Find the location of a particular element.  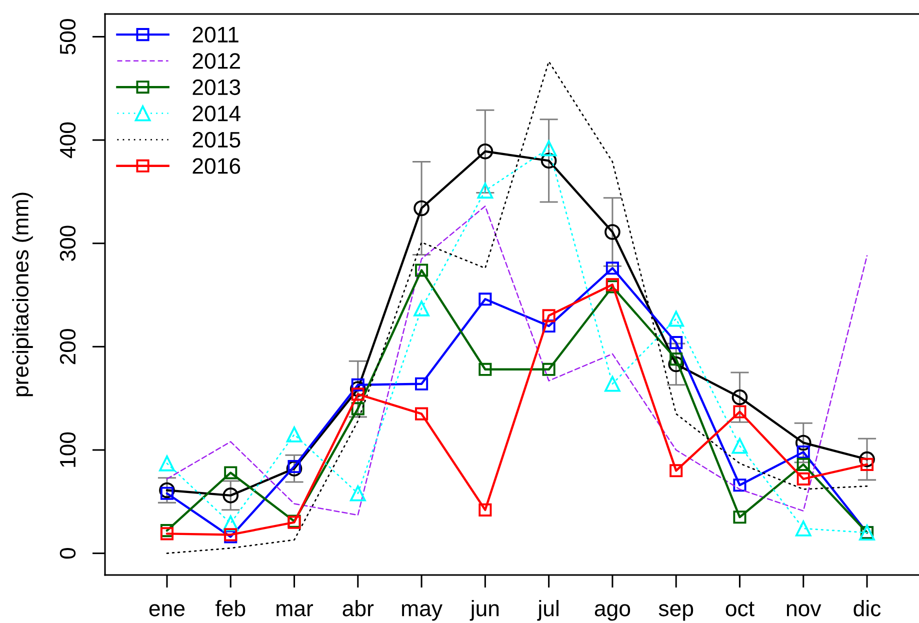

legend-label: 2013 is located at coordinates (216, 87).